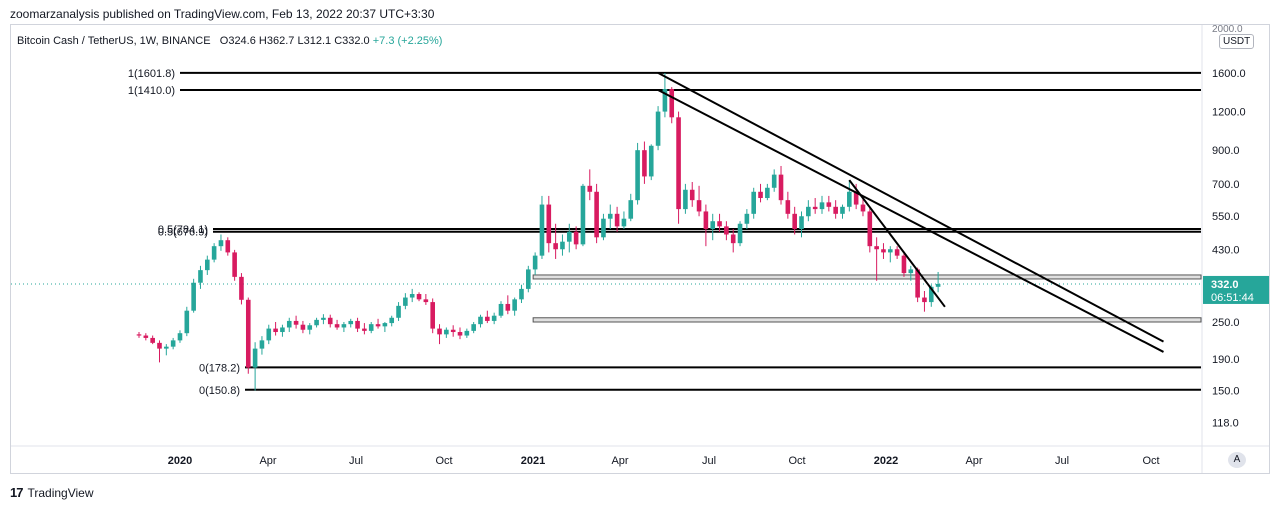 The image size is (1280, 509). Describe the element at coordinates (1226, 392) in the screenshot. I see `y-tick-label: 150.0` at that location.